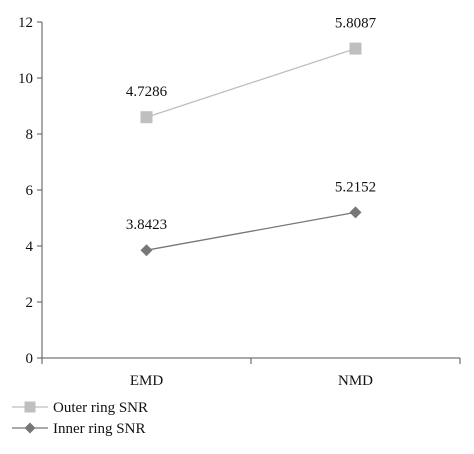 The image size is (474, 454). I want to click on y-tick-label: 8, so click(30, 135).